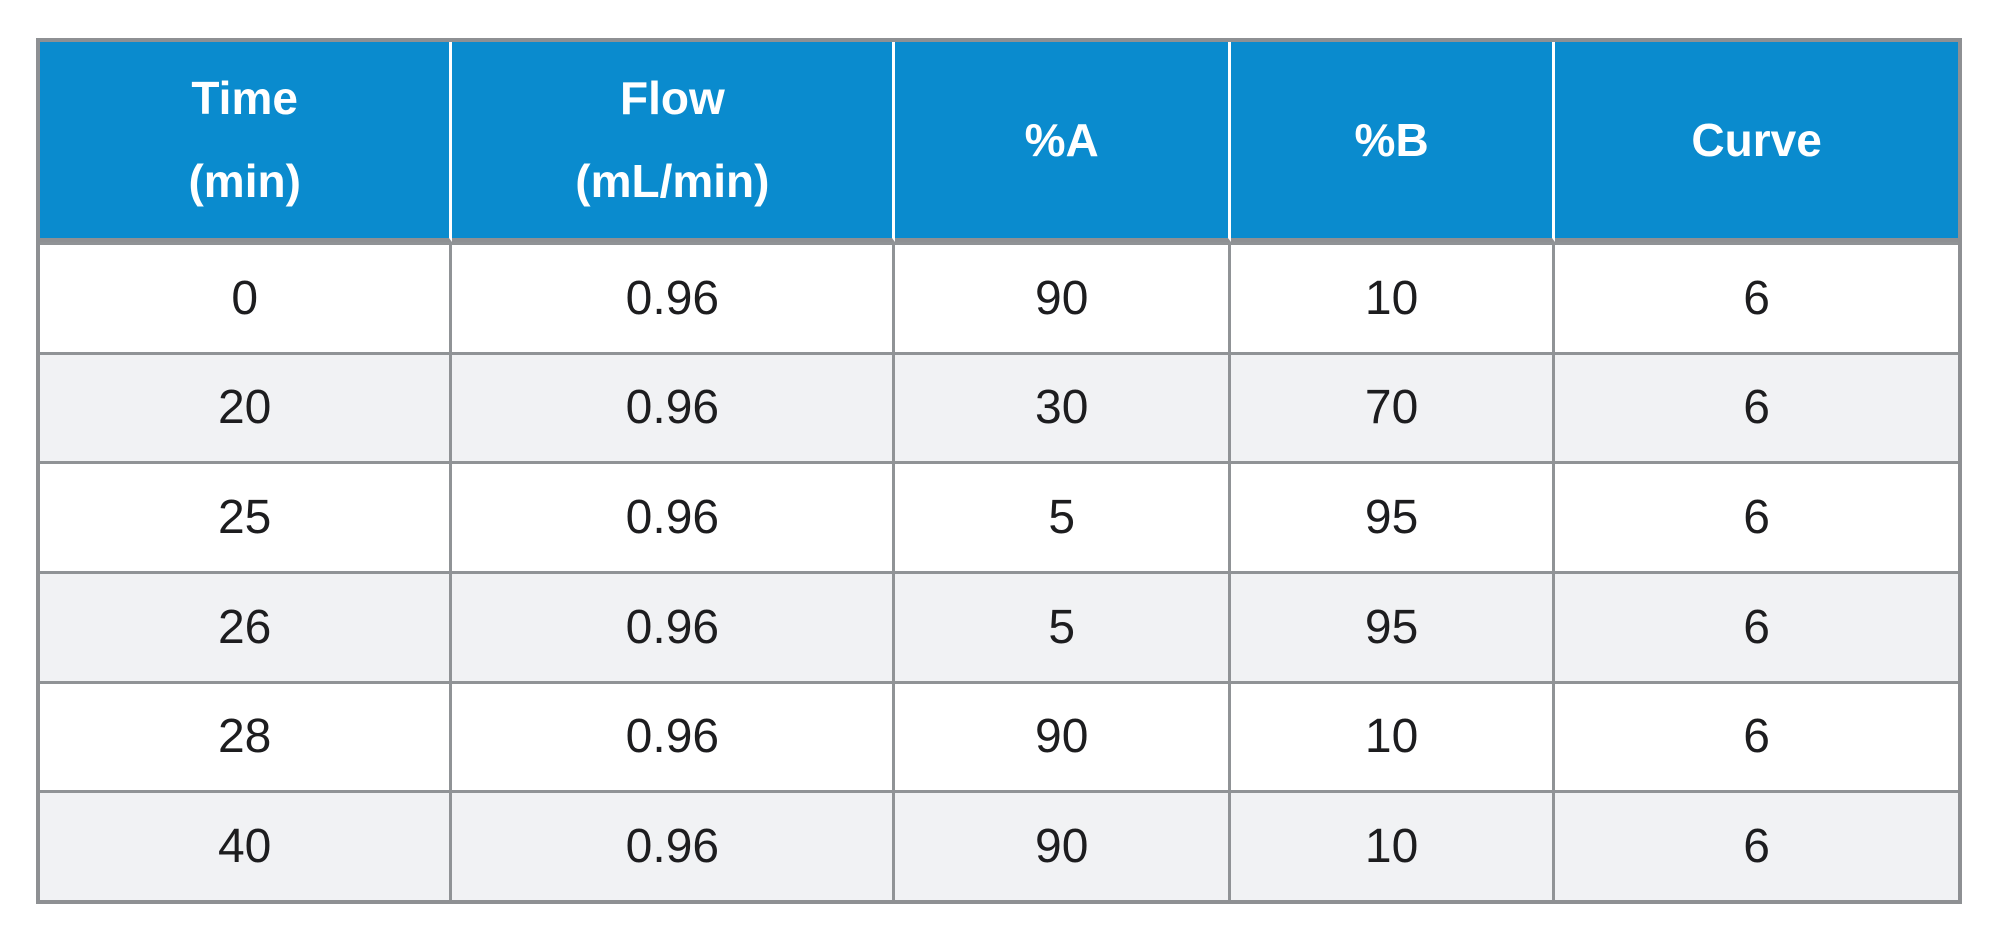  I want to click on table-row: 20 0.96 30 70 6, so click(999, 406).